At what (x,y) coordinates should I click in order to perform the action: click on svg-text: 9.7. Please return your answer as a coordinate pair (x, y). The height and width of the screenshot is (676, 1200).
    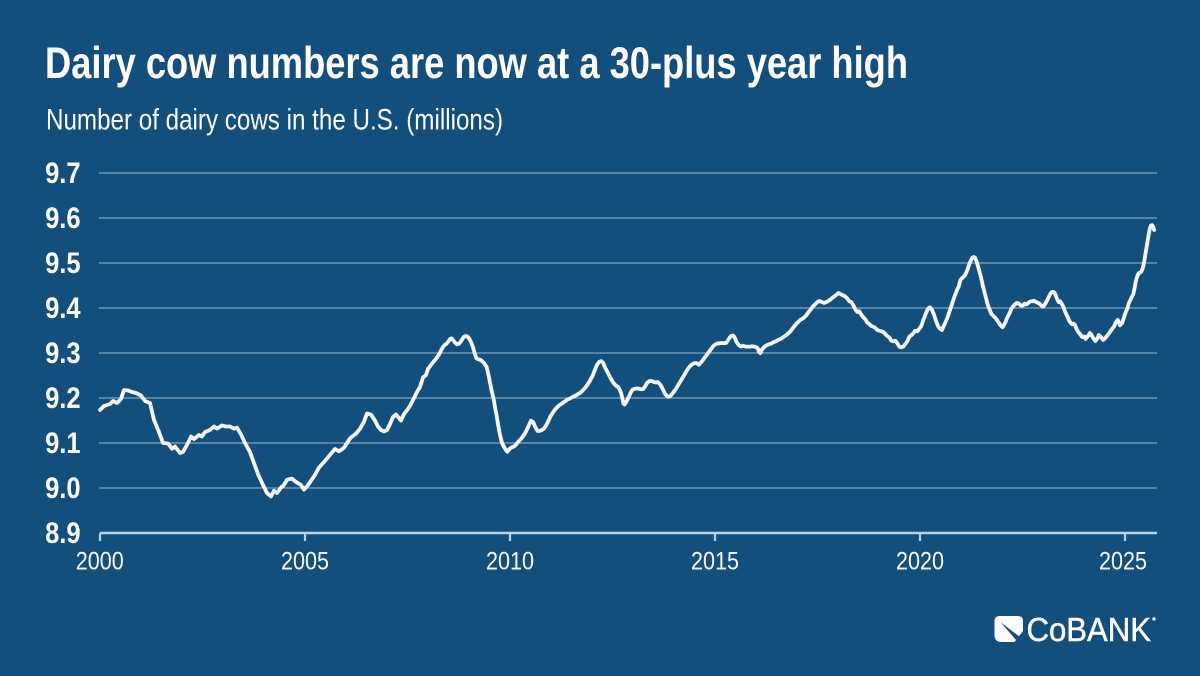
    Looking at the image, I should click on (63, 173).